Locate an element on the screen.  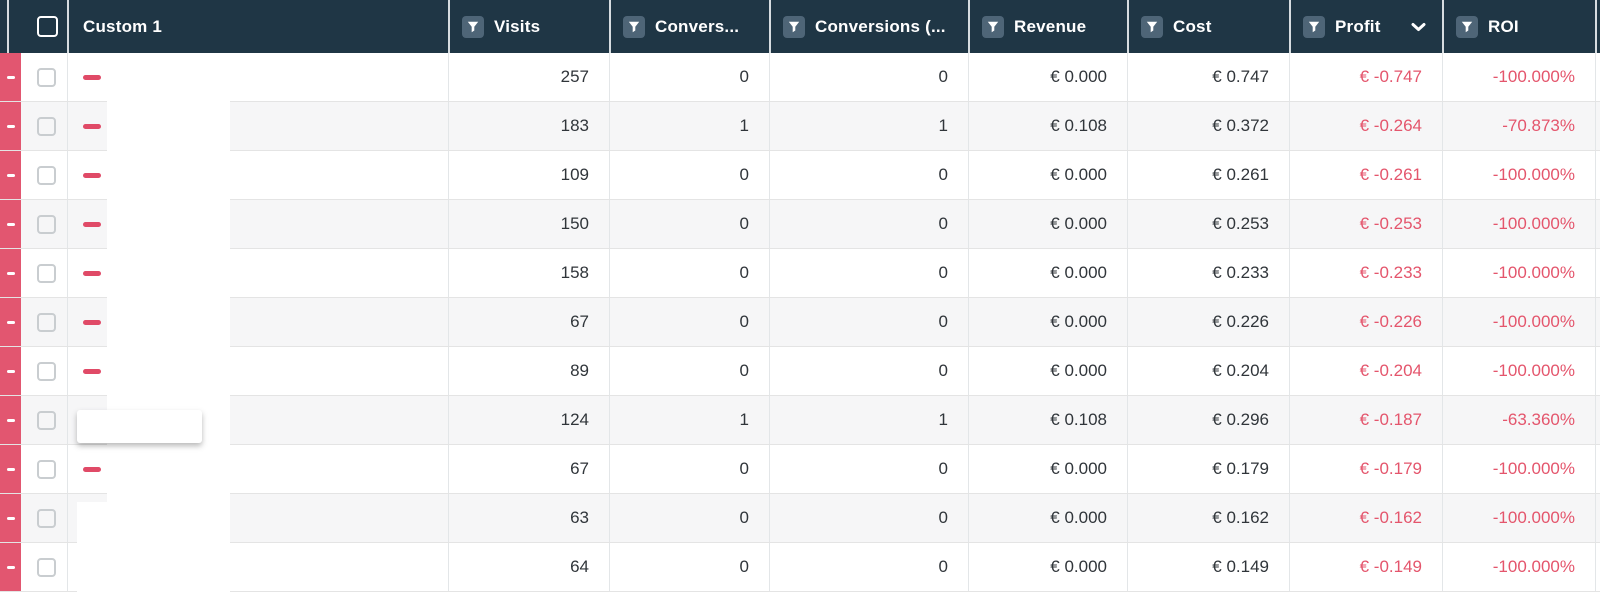
column-label: Revenue is located at coordinates (1050, 26).